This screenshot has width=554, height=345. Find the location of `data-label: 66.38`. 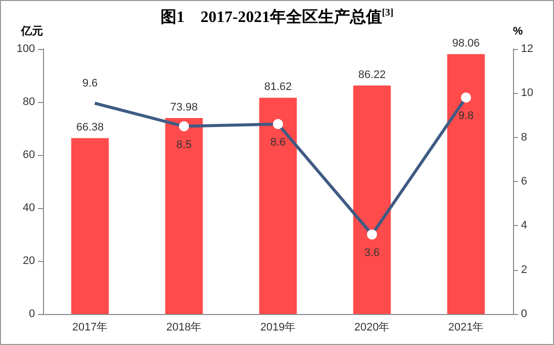

data-label: 66.38 is located at coordinates (90, 128).